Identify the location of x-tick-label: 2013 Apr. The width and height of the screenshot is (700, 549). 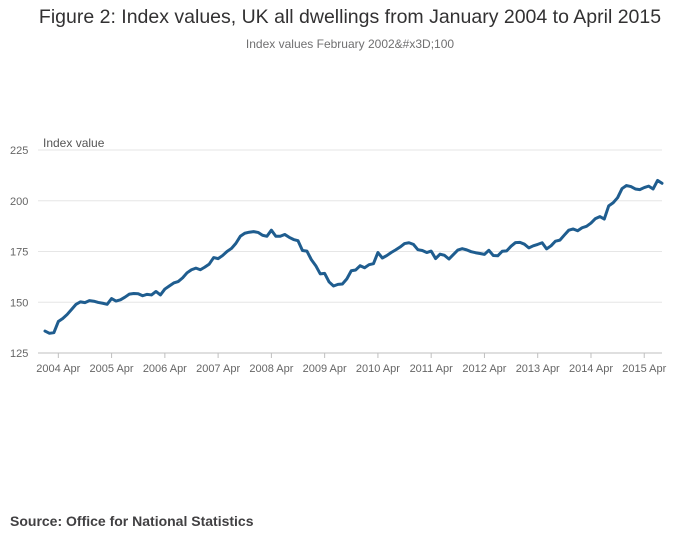
(538, 369).